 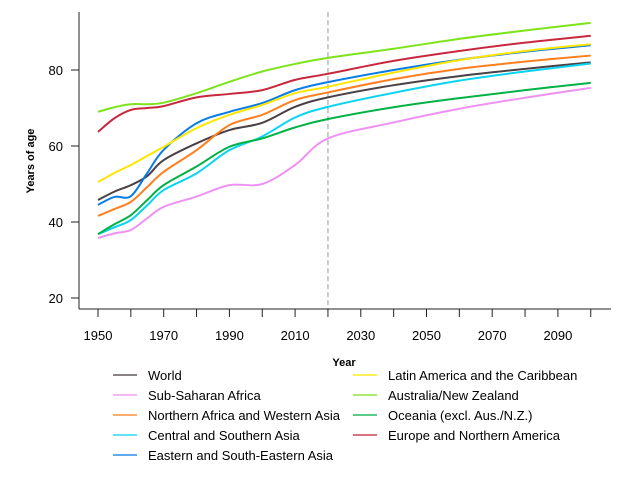 I want to click on x-tick-label: 2010, so click(x=295, y=335).